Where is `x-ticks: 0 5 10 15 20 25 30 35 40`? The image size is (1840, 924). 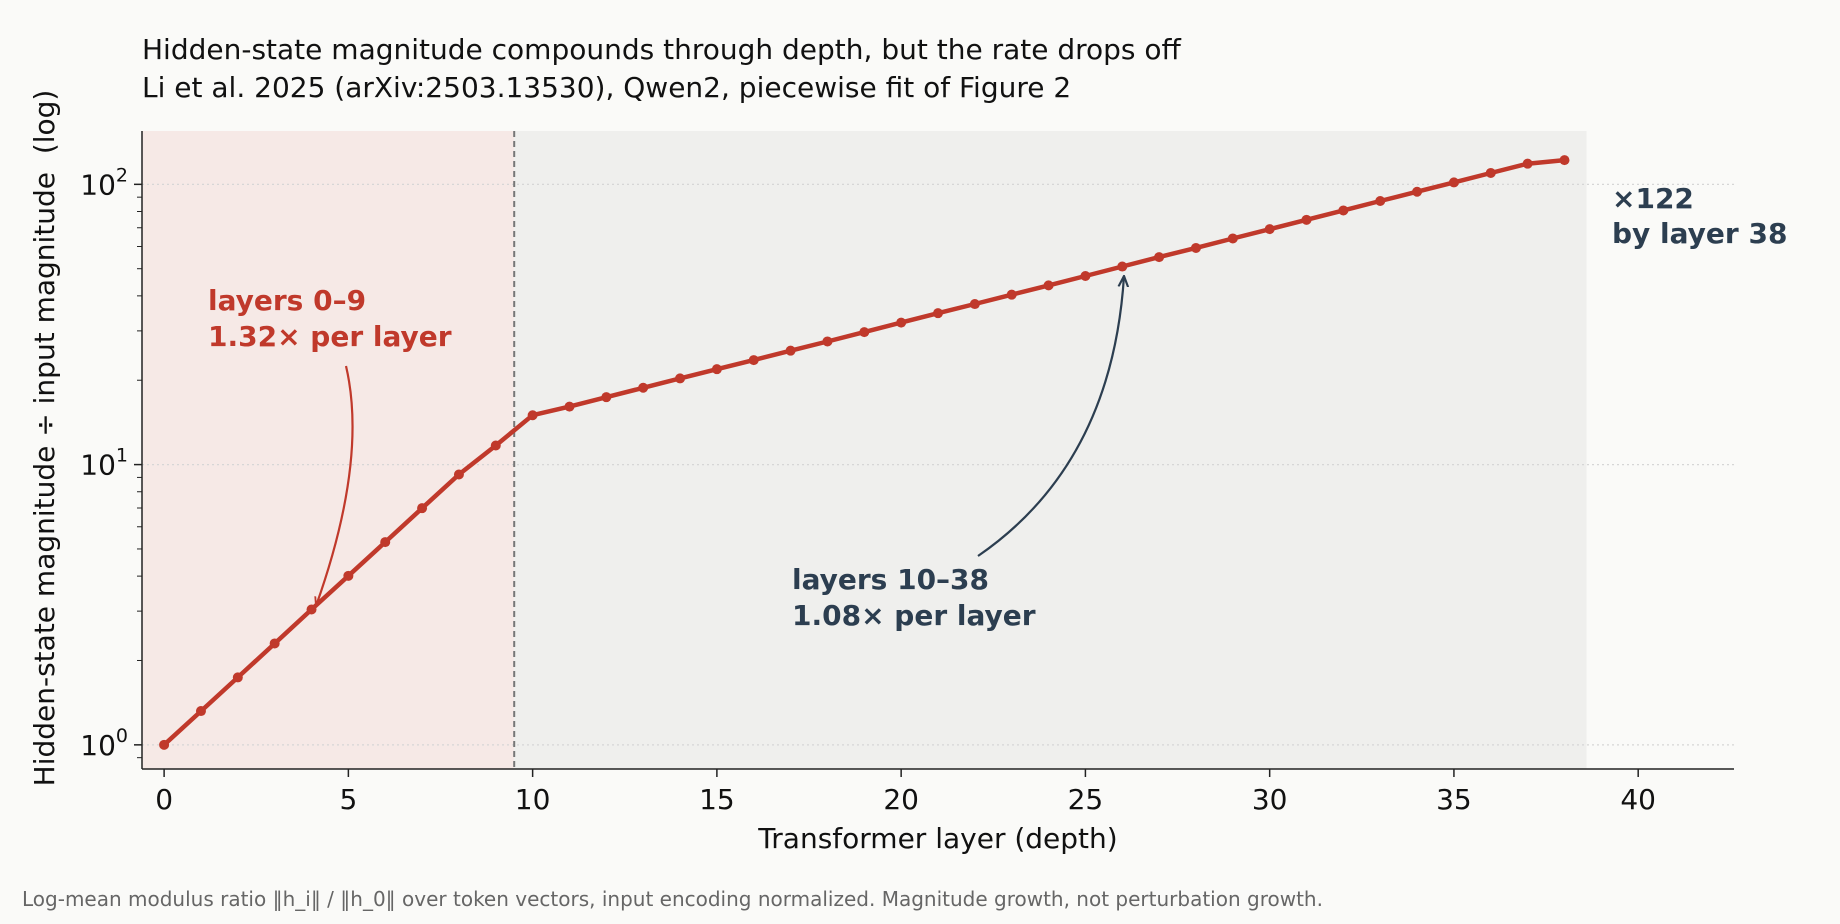
x-ticks: 0 5 10 15 20 25 30 35 40 is located at coordinates (905, 792).